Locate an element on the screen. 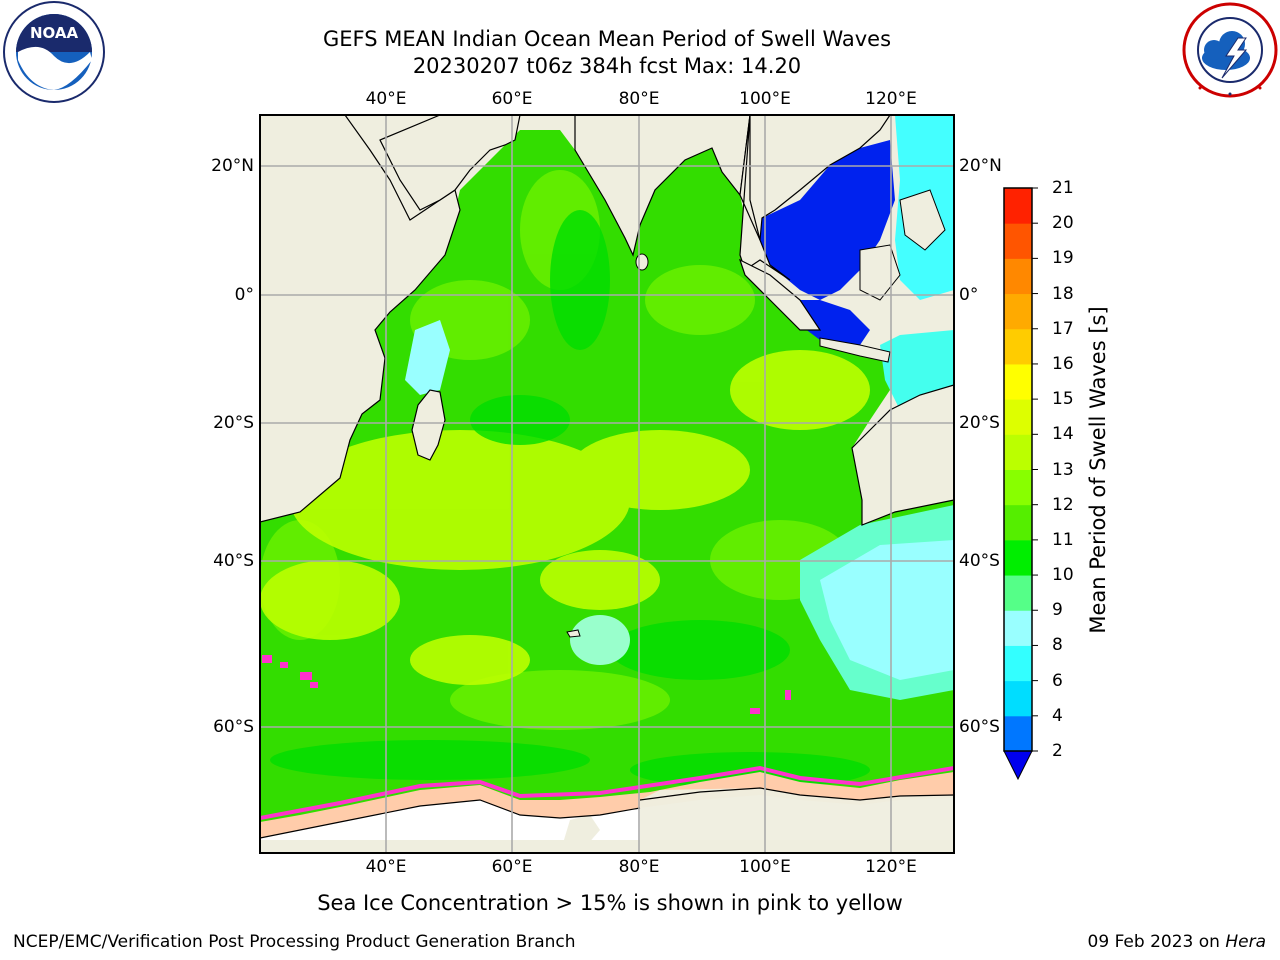 This screenshot has width=1280, height=960. bottom-lon-label-80e: 80°E is located at coordinates (639, 867).